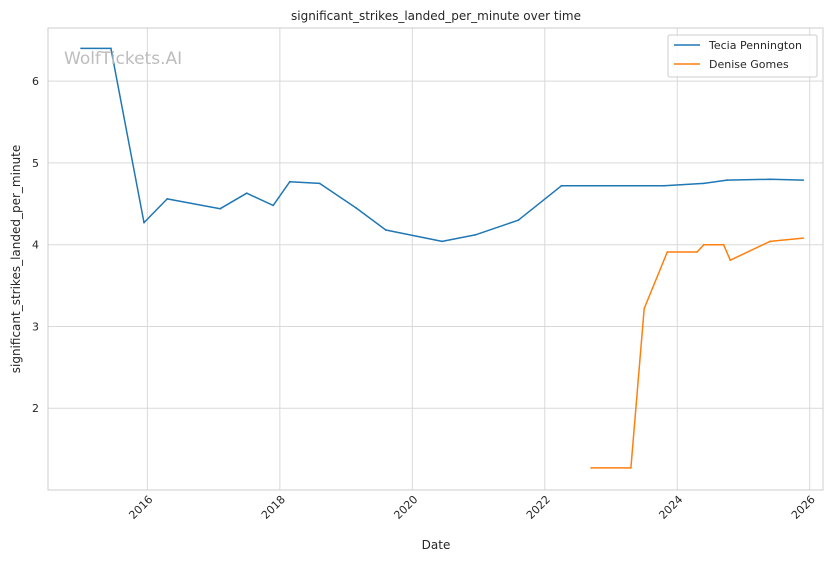 The height and width of the screenshot is (561, 832). I want to click on x-axis-label: Date, so click(436, 545).